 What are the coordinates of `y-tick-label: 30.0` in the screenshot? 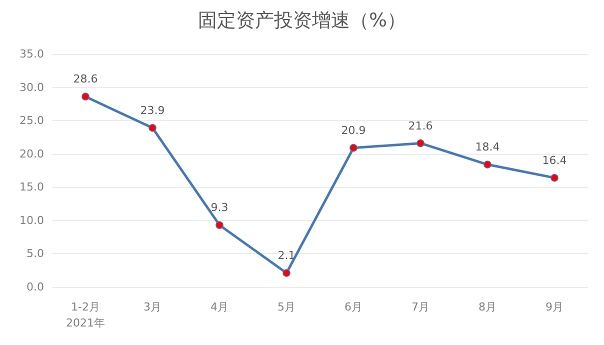 It's located at (32, 87).